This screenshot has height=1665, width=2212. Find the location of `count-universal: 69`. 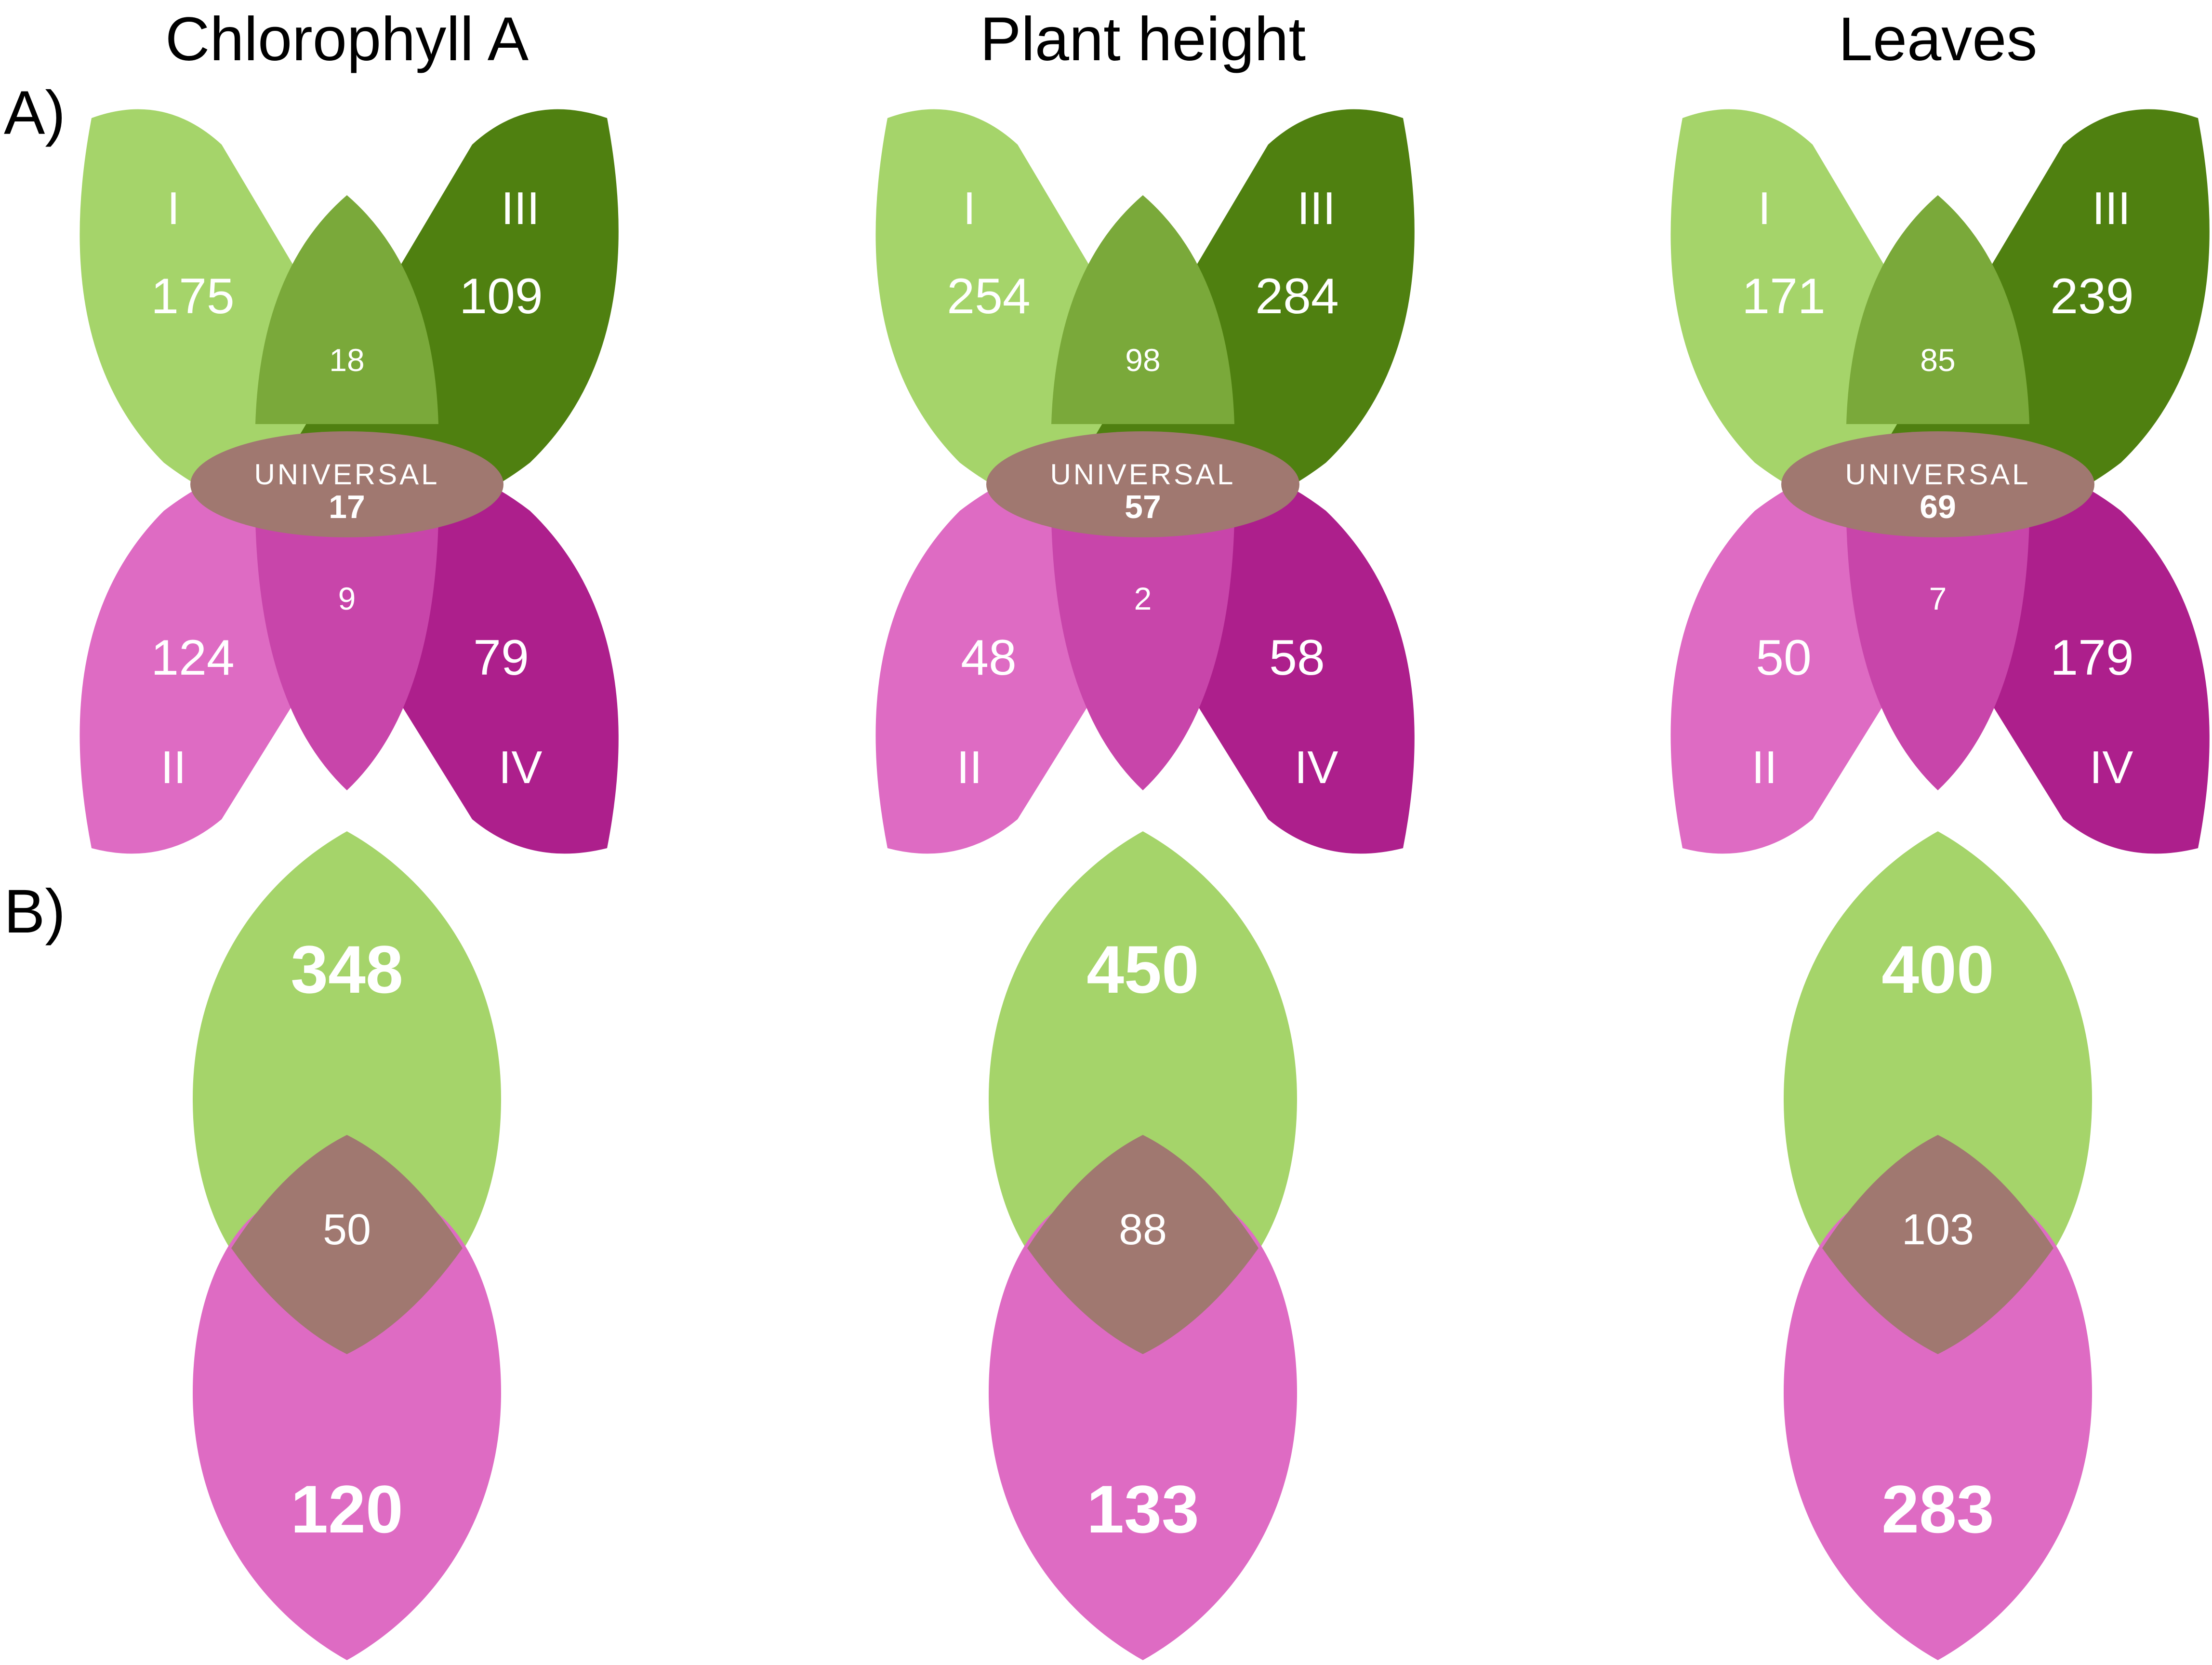

count-universal: 69 is located at coordinates (1938, 507).